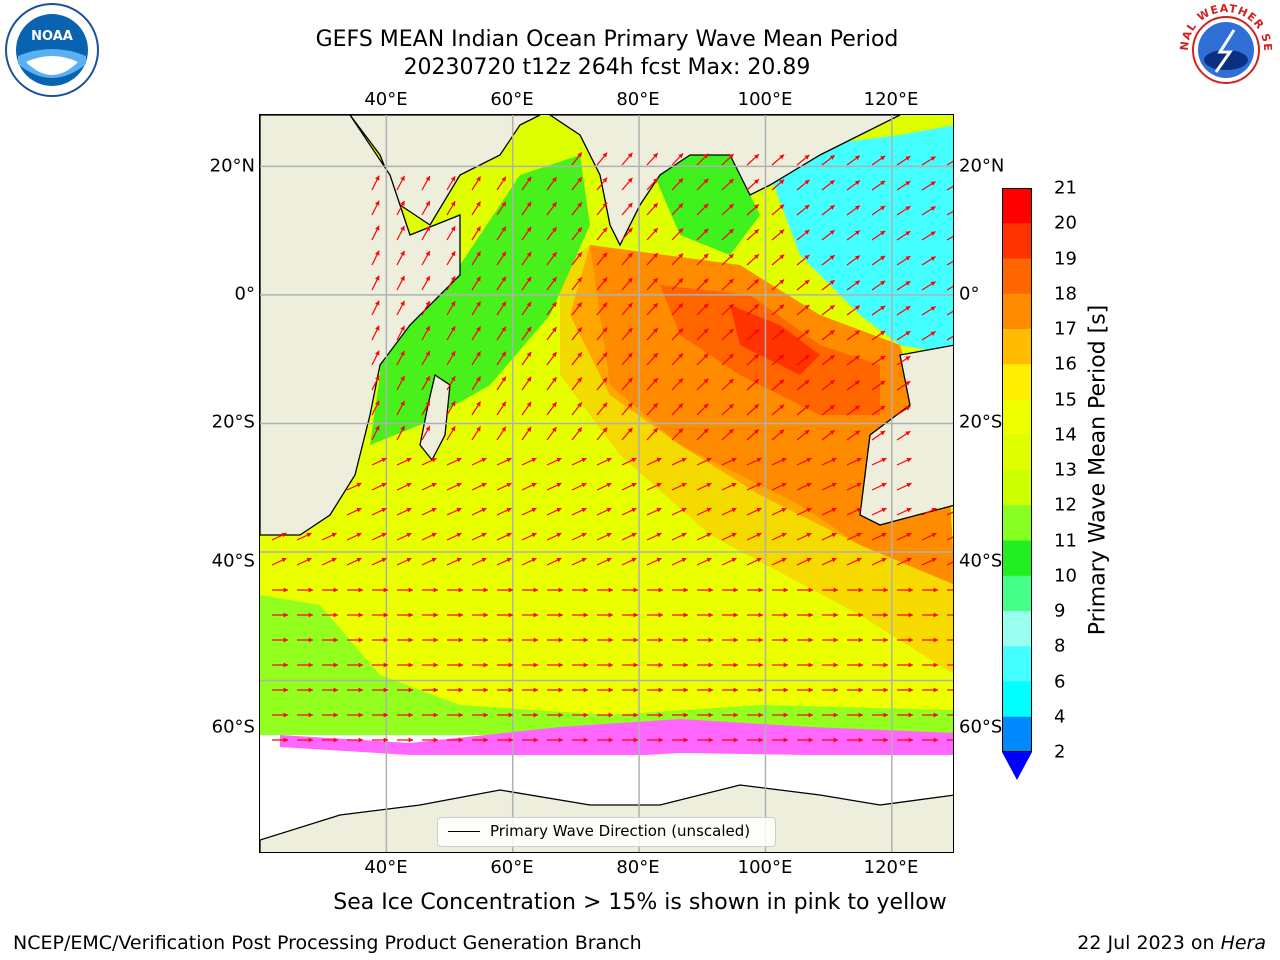 The image size is (1280, 960). I want to click on wave-arrow, so click(949, 313).